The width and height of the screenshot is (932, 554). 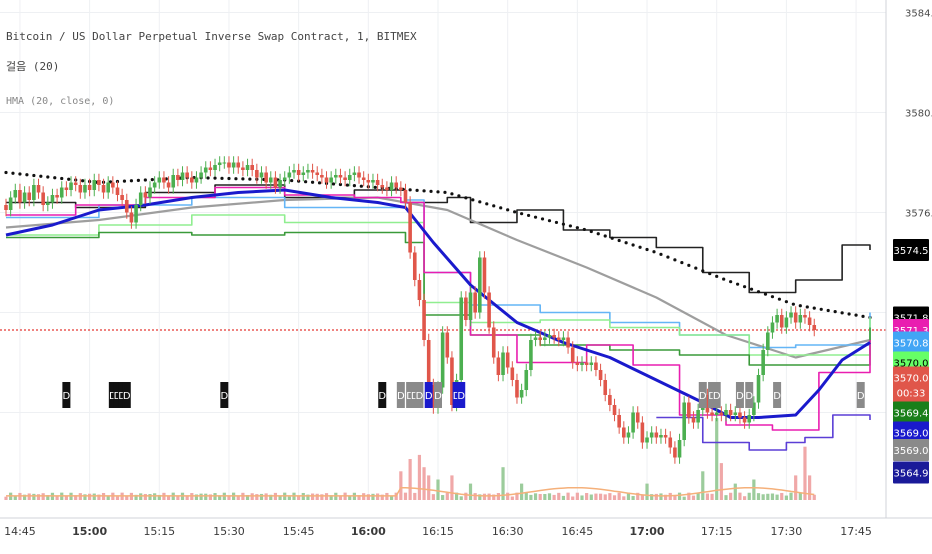 What do you see at coordinates (911, 251) in the screenshot?
I see `price-axis-label-text: 3574.5` at bounding box center [911, 251].